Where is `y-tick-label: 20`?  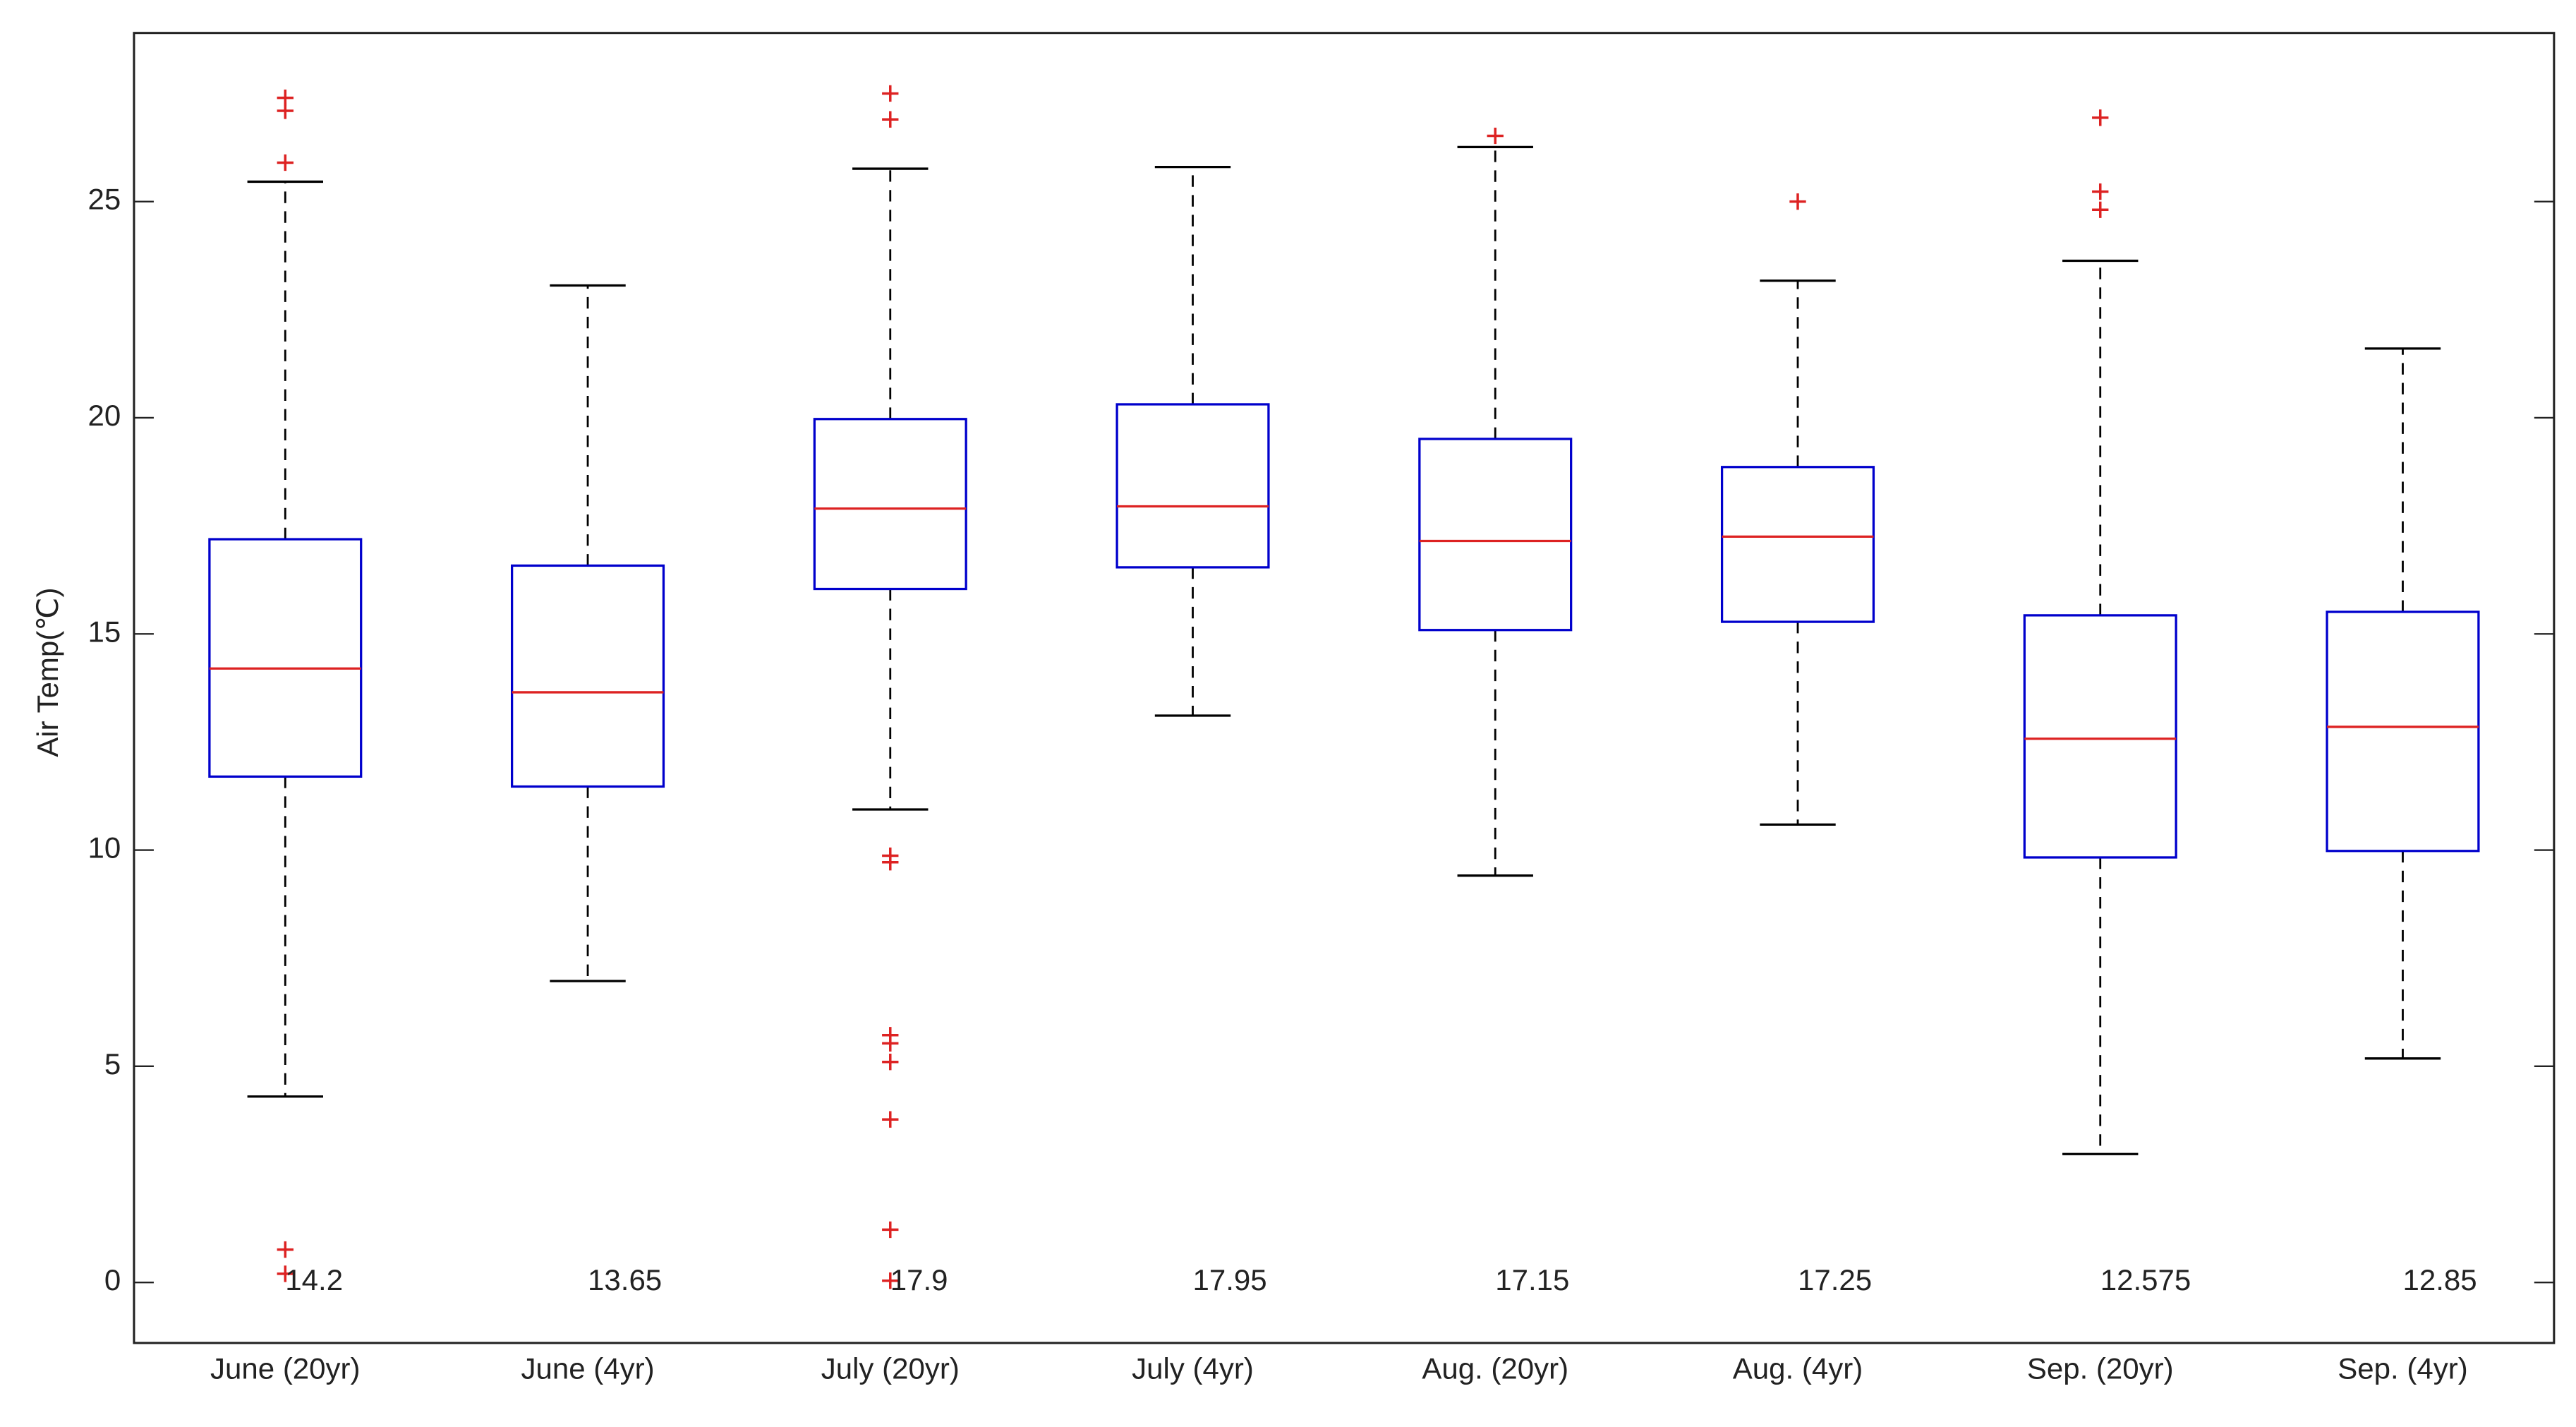
y-tick-label: 20 is located at coordinates (105, 415).